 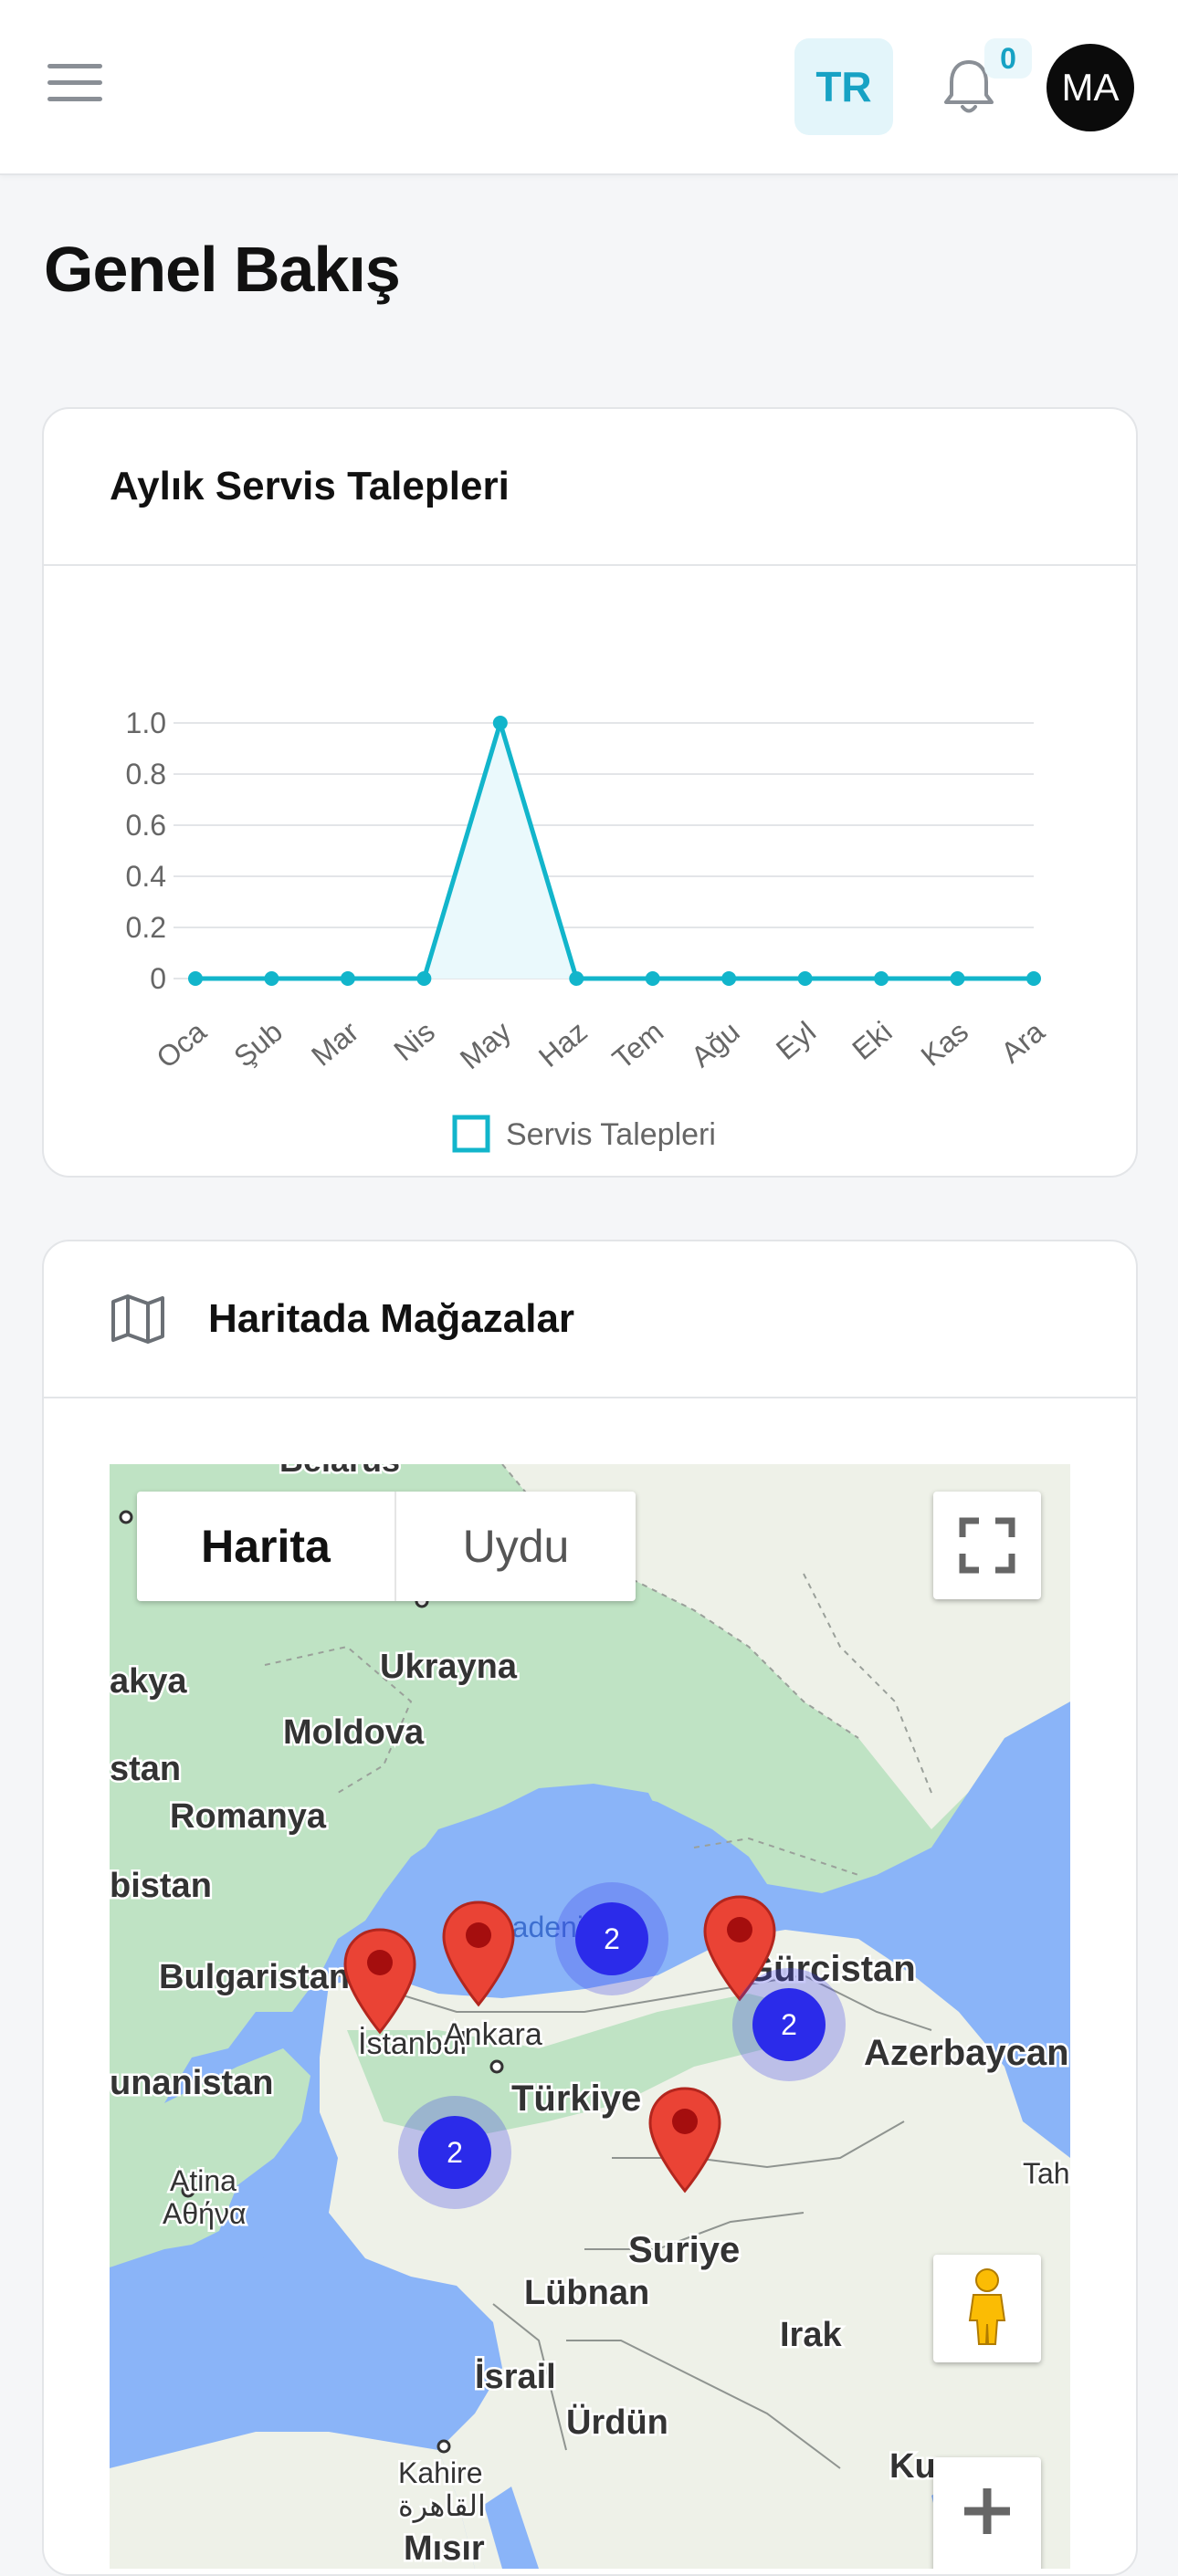 I want to click on x-tick-label: Eyl, so click(x=796, y=1040).